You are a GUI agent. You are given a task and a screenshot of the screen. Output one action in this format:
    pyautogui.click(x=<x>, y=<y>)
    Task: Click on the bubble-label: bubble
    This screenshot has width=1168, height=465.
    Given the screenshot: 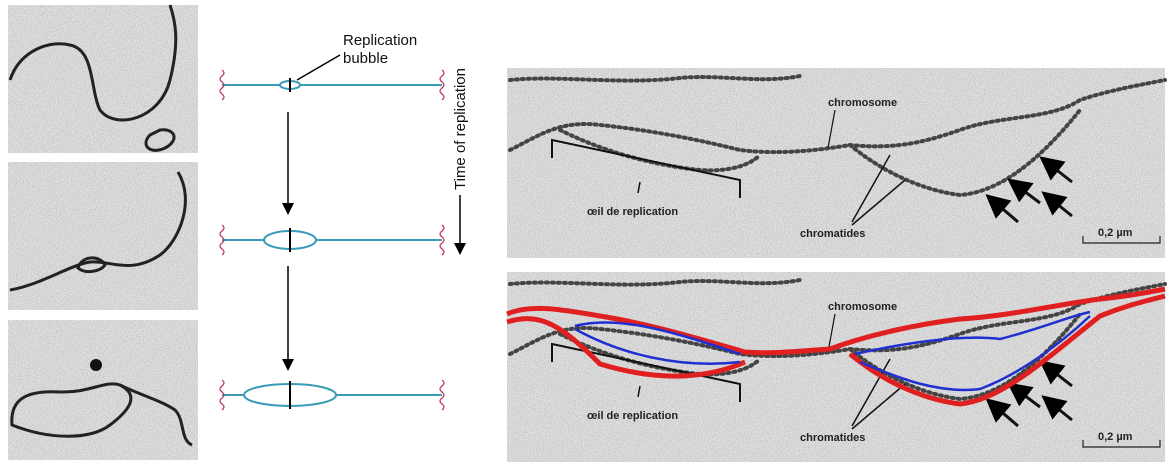 What is the action you would take?
    pyautogui.click(x=365, y=58)
    